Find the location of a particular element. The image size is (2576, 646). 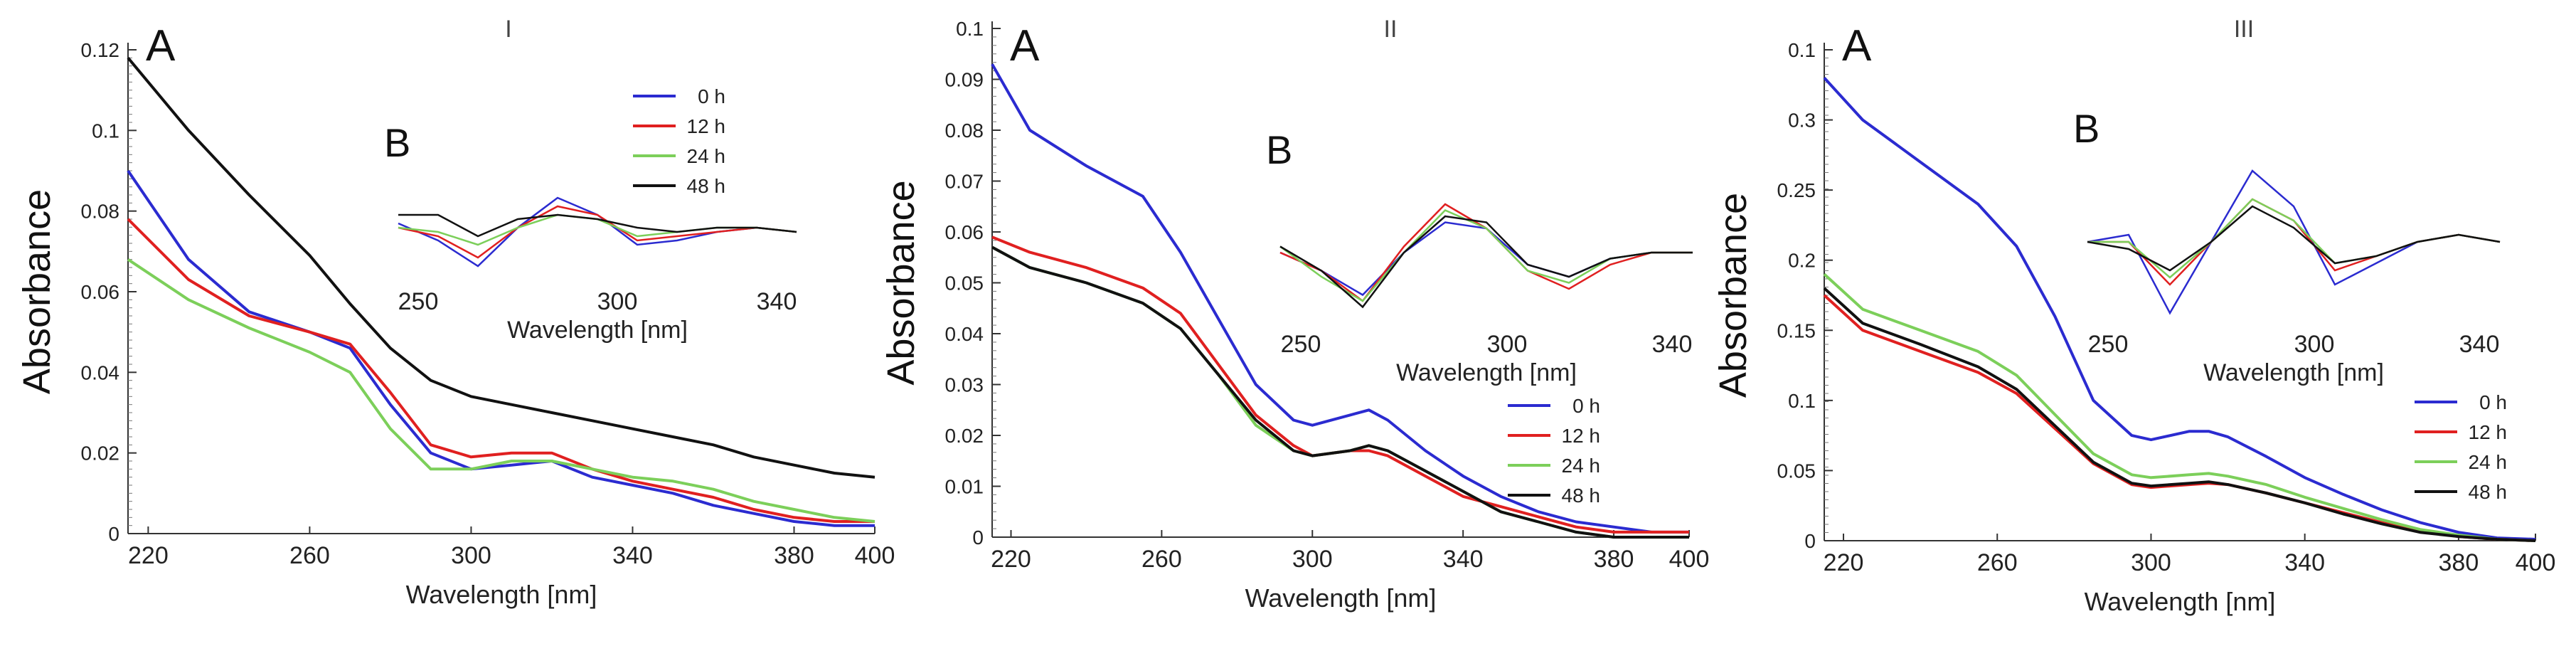

panel-title: III is located at coordinates (2244, 29).